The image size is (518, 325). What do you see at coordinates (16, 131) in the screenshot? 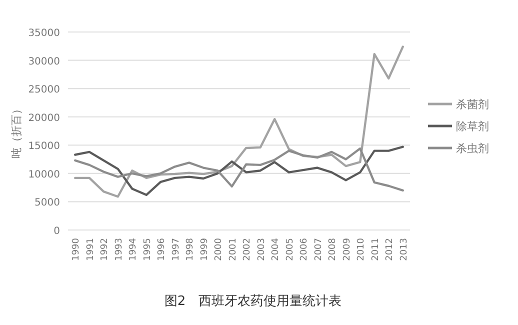
I see `y-axis-title: 吨（折百）` at bounding box center [16, 131].